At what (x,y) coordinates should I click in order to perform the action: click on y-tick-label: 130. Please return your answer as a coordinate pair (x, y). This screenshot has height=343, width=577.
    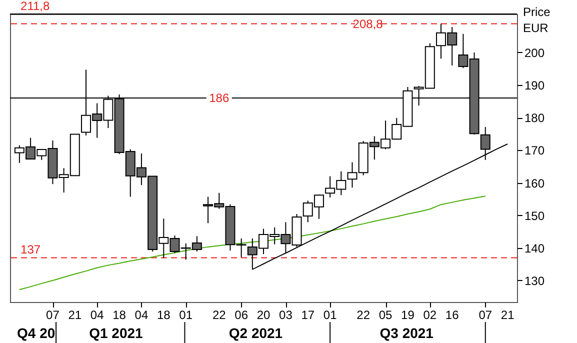
    Looking at the image, I should click on (534, 281).